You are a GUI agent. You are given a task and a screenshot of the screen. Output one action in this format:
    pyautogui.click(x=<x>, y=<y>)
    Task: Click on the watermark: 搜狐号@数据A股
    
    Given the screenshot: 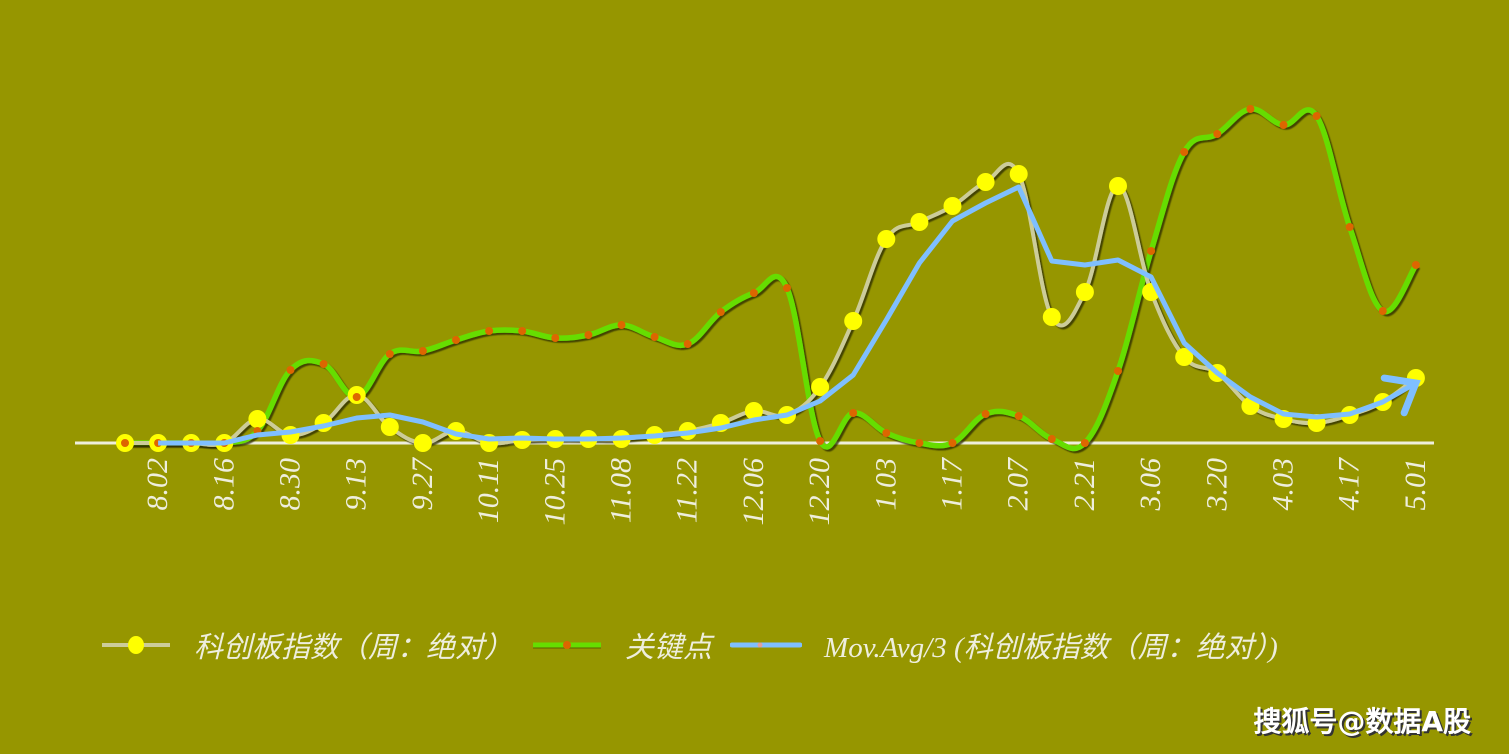 What is the action you would take?
    pyautogui.click(x=1362, y=721)
    